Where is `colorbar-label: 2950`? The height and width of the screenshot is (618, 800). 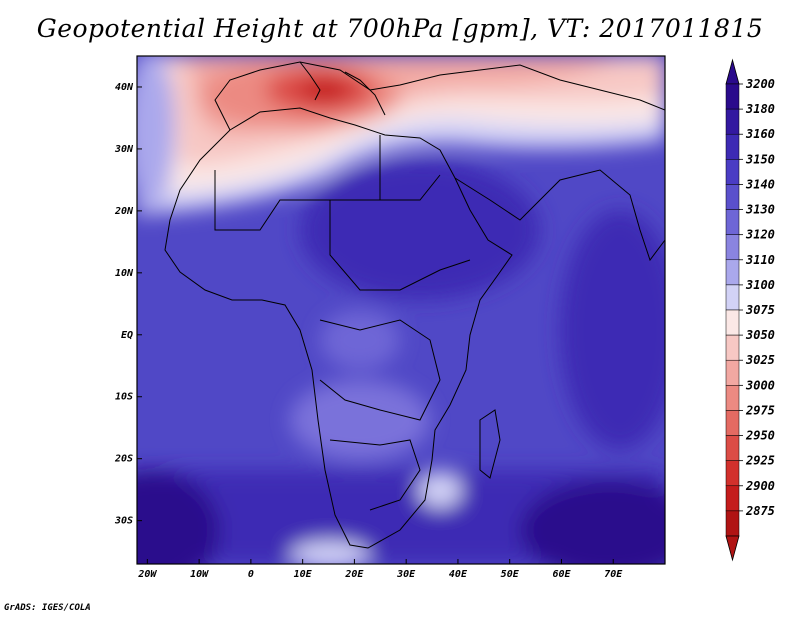 colorbar-label: 2950 is located at coordinates (760, 436).